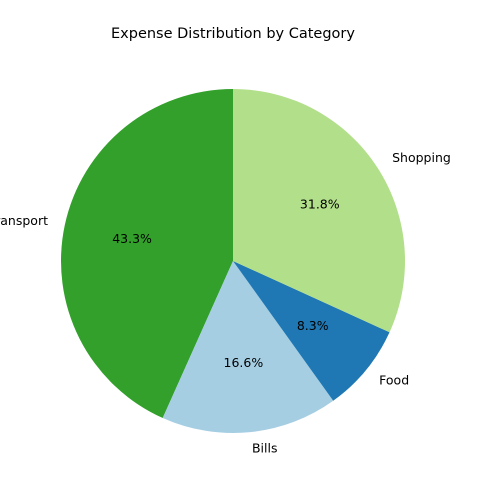 This screenshot has width=500, height=500. What do you see at coordinates (421, 157) in the screenshot?
I see `slice-label-shopping: Shopping` at bounding box center [421, 157].